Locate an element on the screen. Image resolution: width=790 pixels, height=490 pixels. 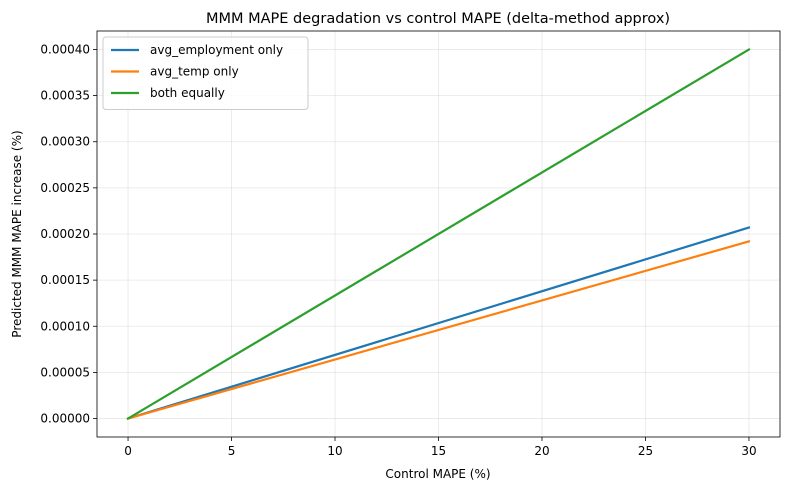
y-tick-label: 0.00000 is located at coordinates (65, 419).